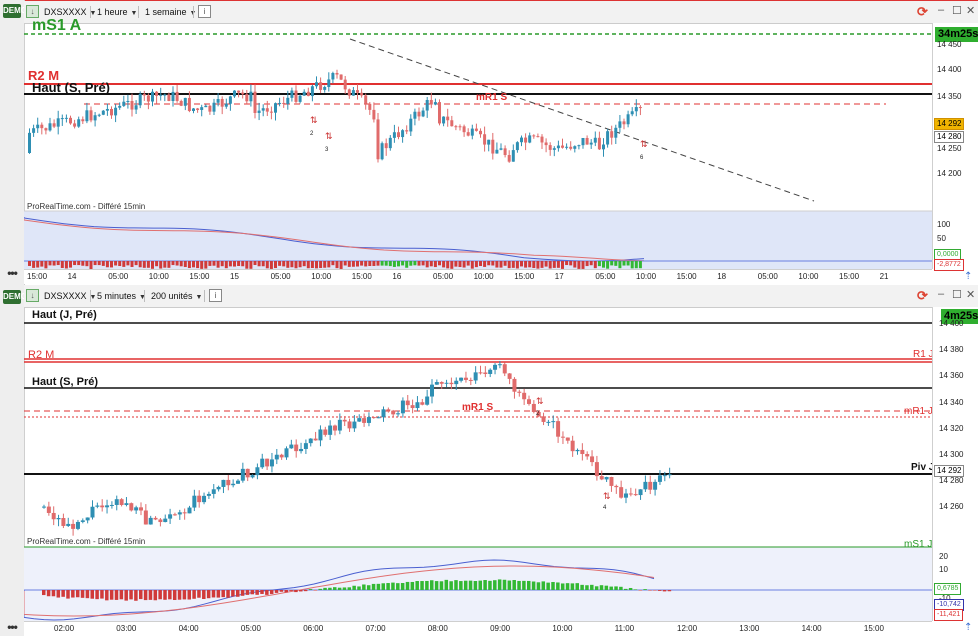 This screenshot has height=637, width=978. What do you see at coordinates (941, 238) in the screenshot?
I see `osc-tick: 50` at bounding box center [941, 238].